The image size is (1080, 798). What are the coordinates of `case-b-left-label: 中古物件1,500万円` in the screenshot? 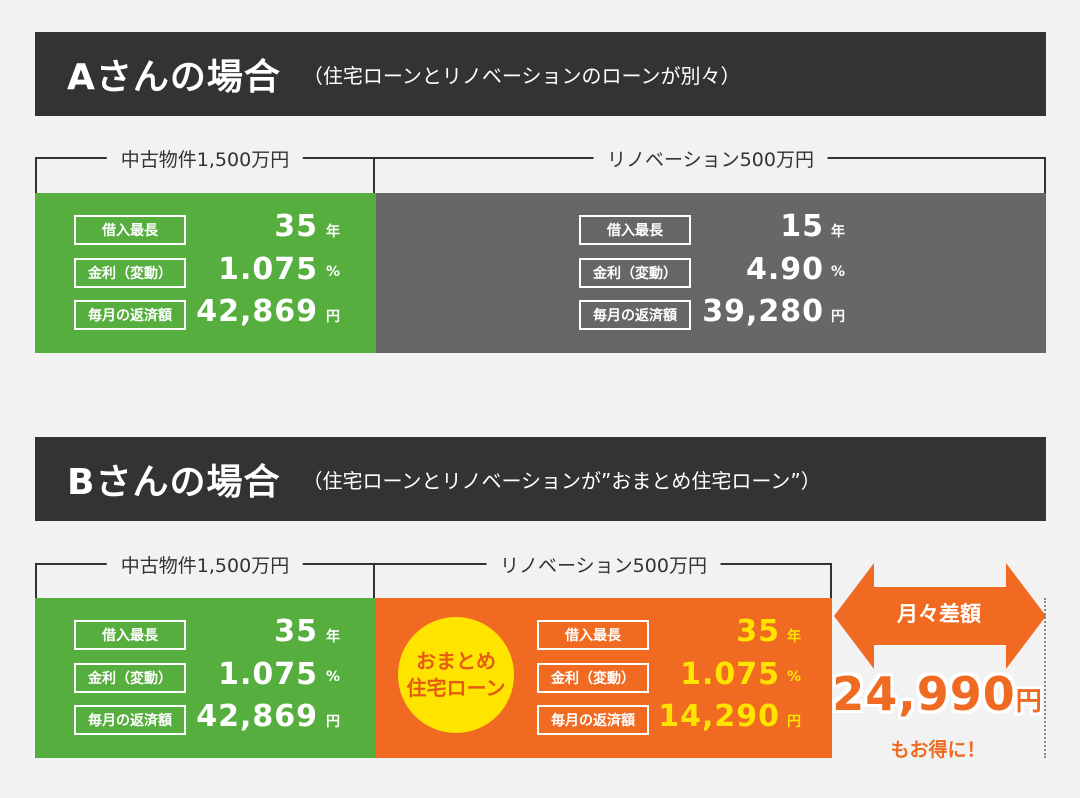 It's located at (205, 564).